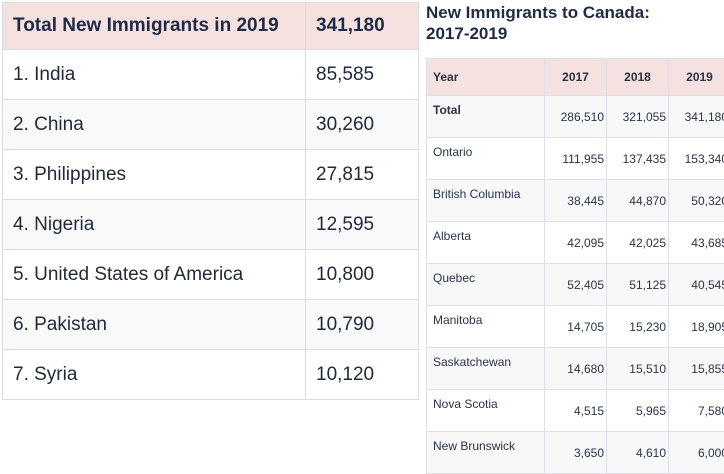 Image resolution: width=724 pixels, height=474 pixels. Describe the element at coordinates (638, 243) in the screenshot. I see `value-2018: 42,025` at that location.